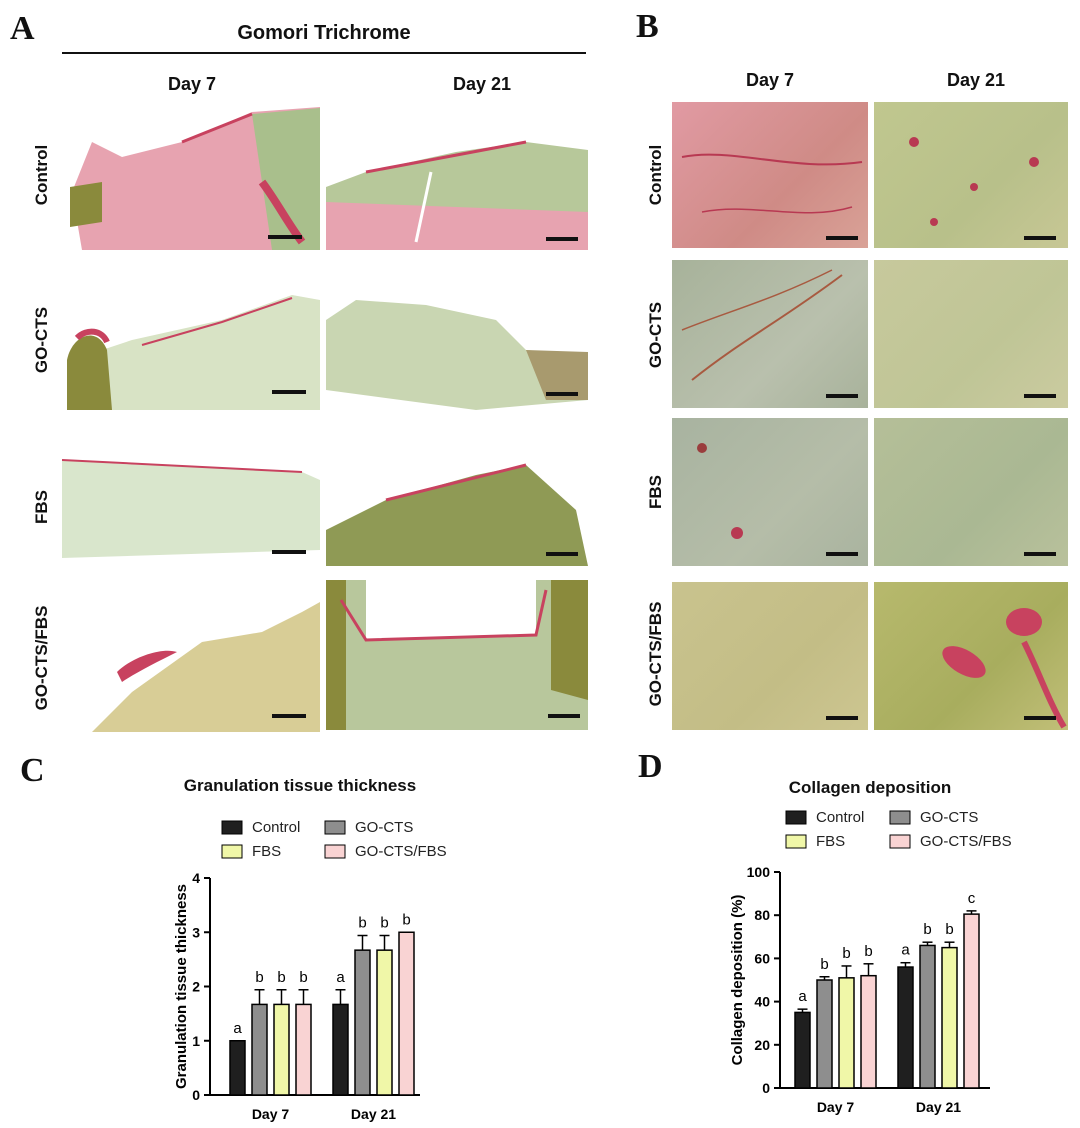 The height and width of the screenshot is (1128, 1080). What do you see at coordinates (949, 817) in the screenshot?
I see `legend-label: GO-CTS` at bounding box center [949, 817].